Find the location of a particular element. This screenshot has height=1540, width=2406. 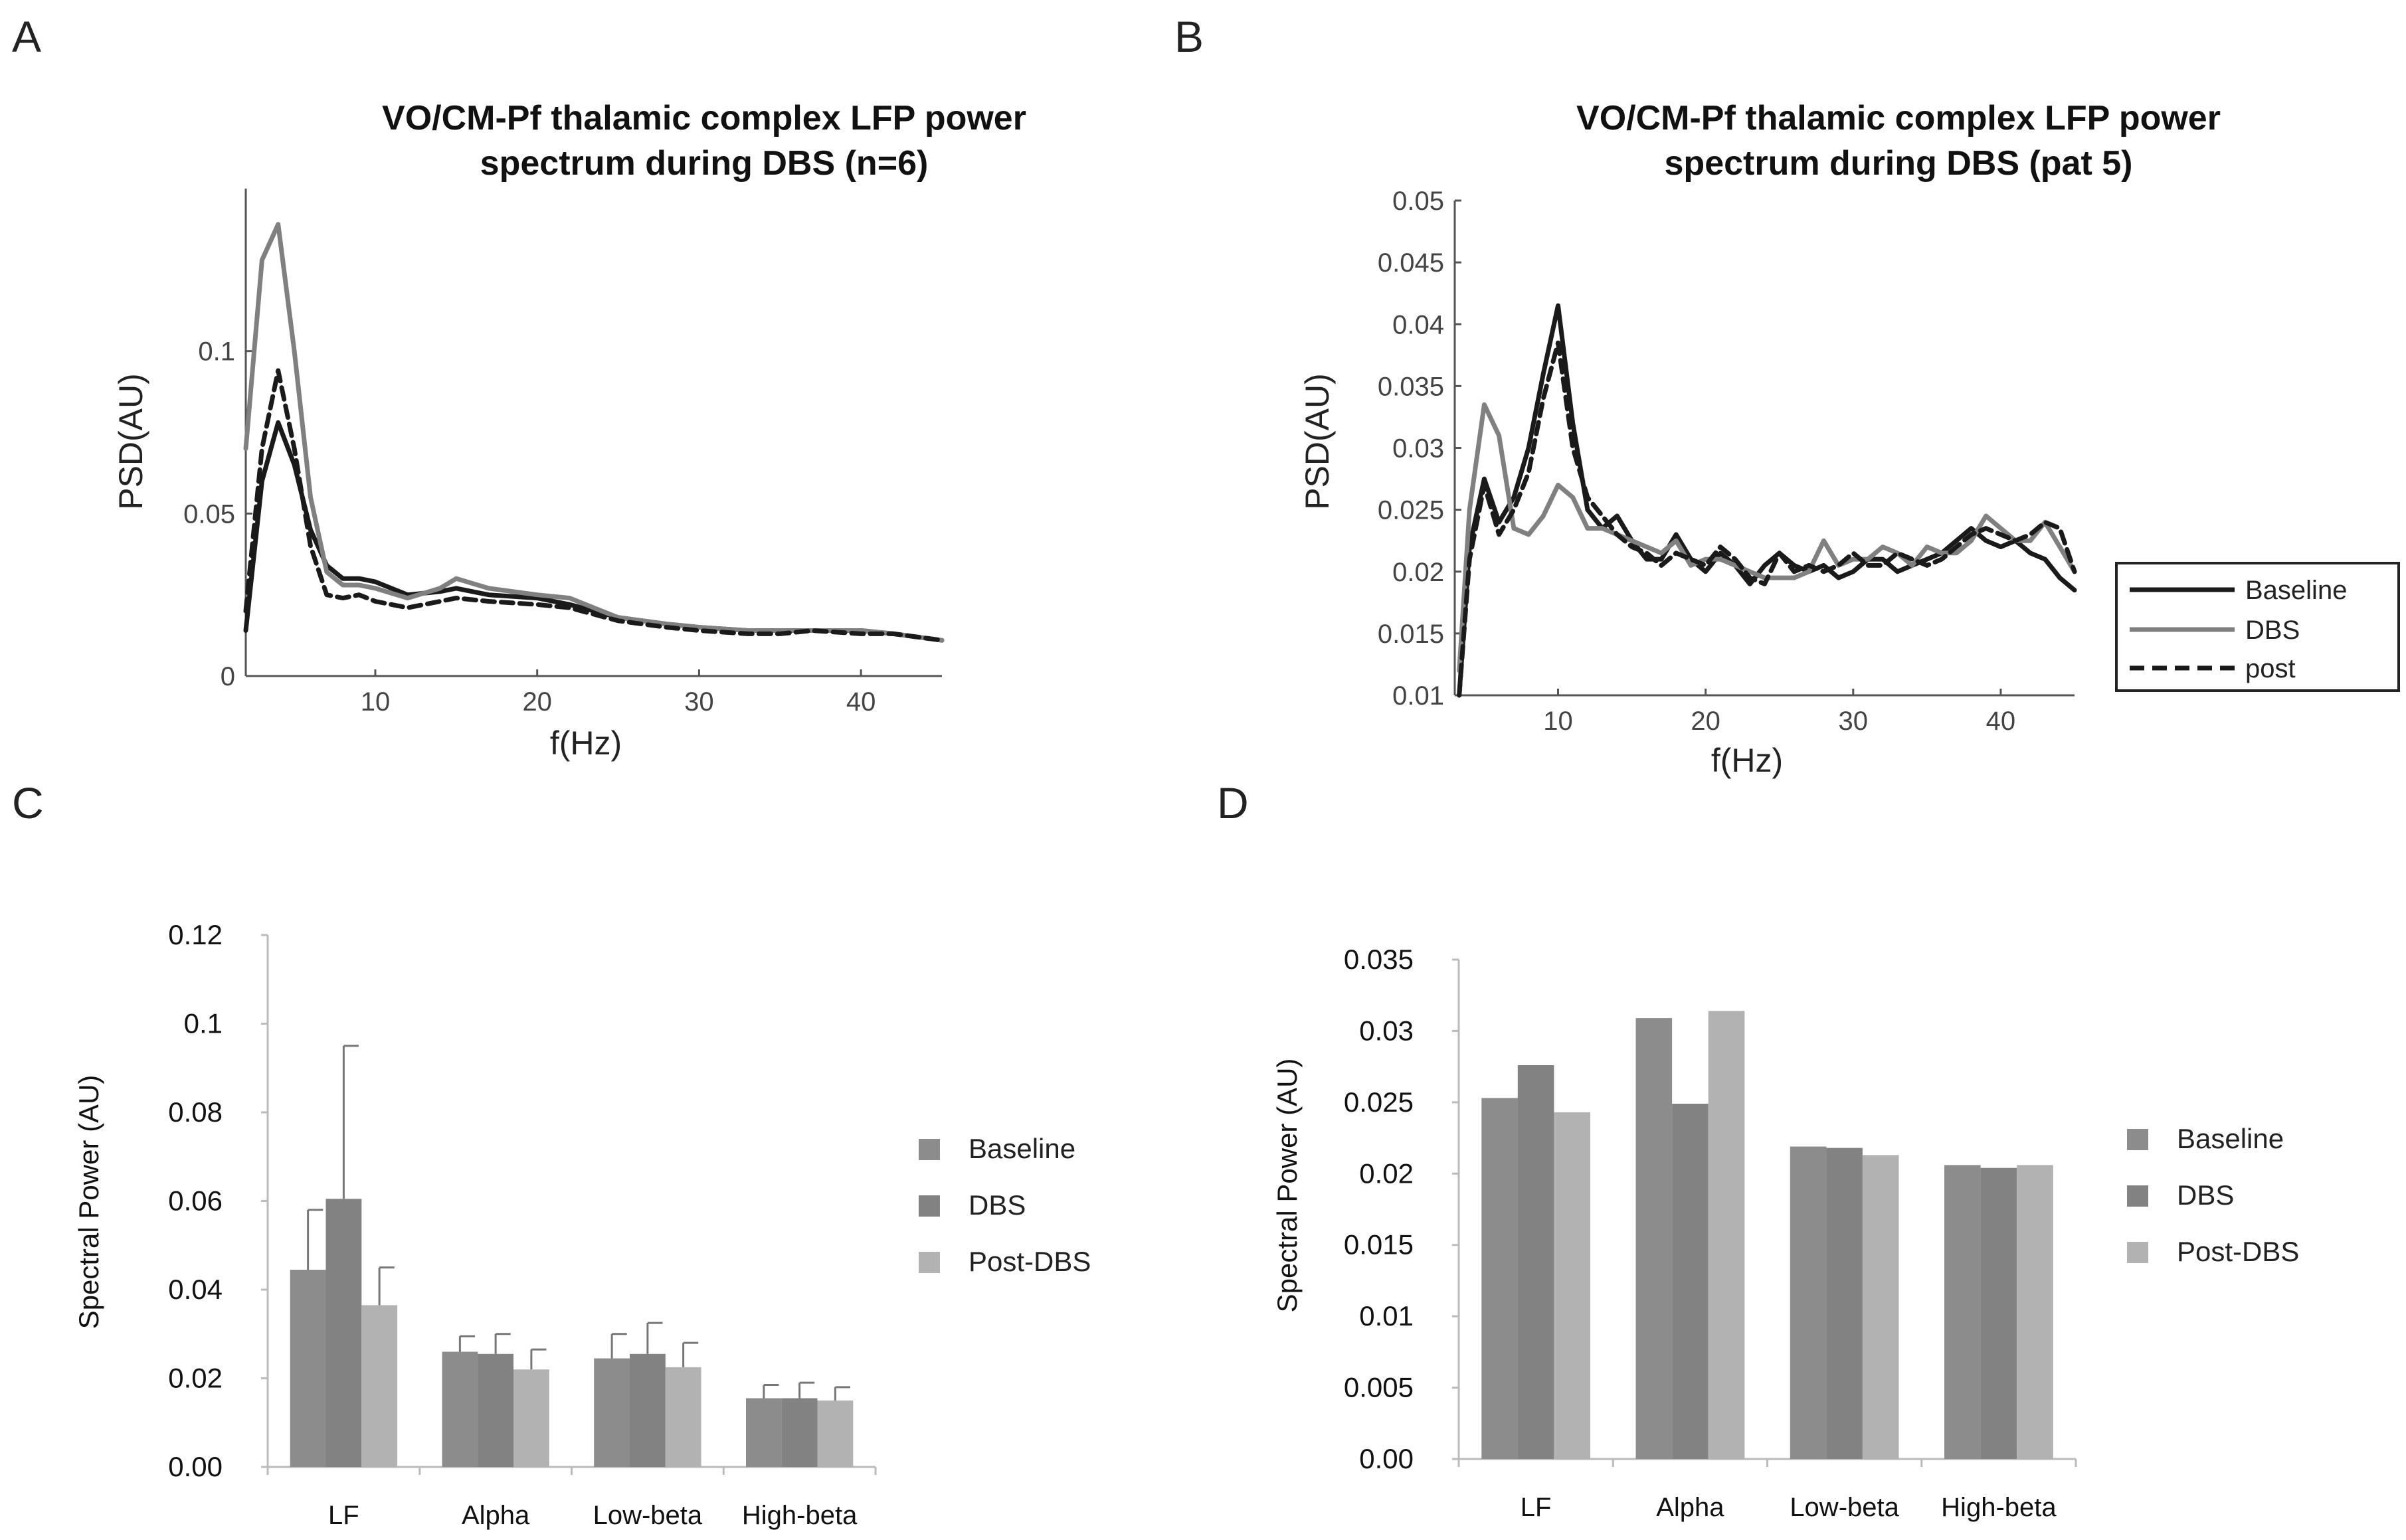

chart-b-title-line-2: spectrum during DBS (pat 5) is located at coordinates (1899, 163).